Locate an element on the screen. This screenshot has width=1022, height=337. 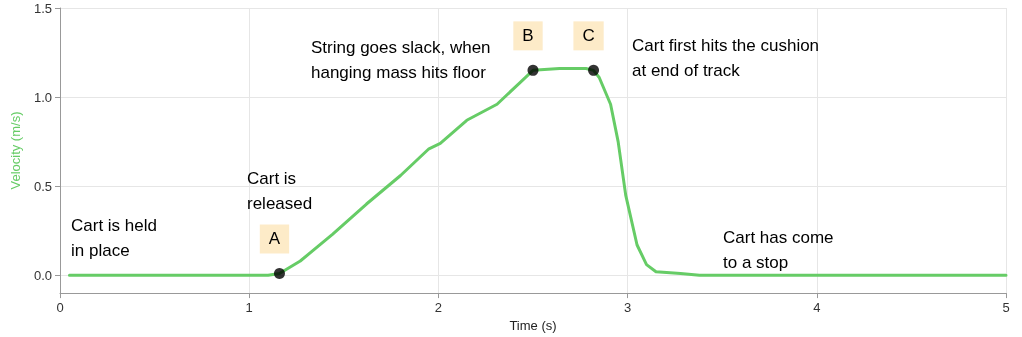
annotation: C is located at coordinates (588, 36).